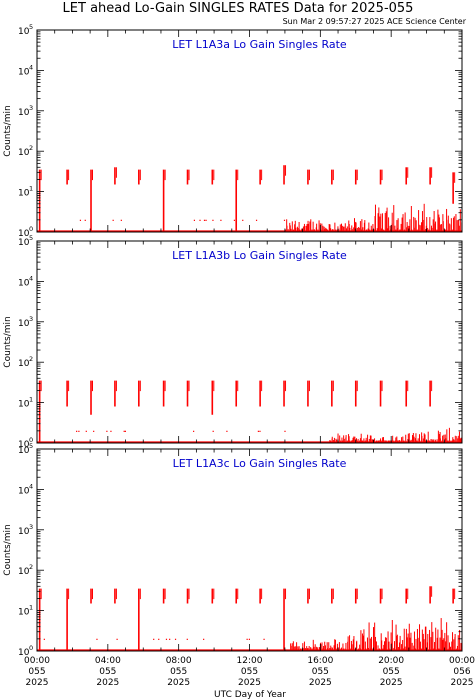 Image resolution: width=475 pixels, height=700 pixels. What do you see at coordinates (259, 44) in the screenshot?
I see `panel-title: LET L1A3a Lo Gain Singles Rate` at bounding box center [259, 44].